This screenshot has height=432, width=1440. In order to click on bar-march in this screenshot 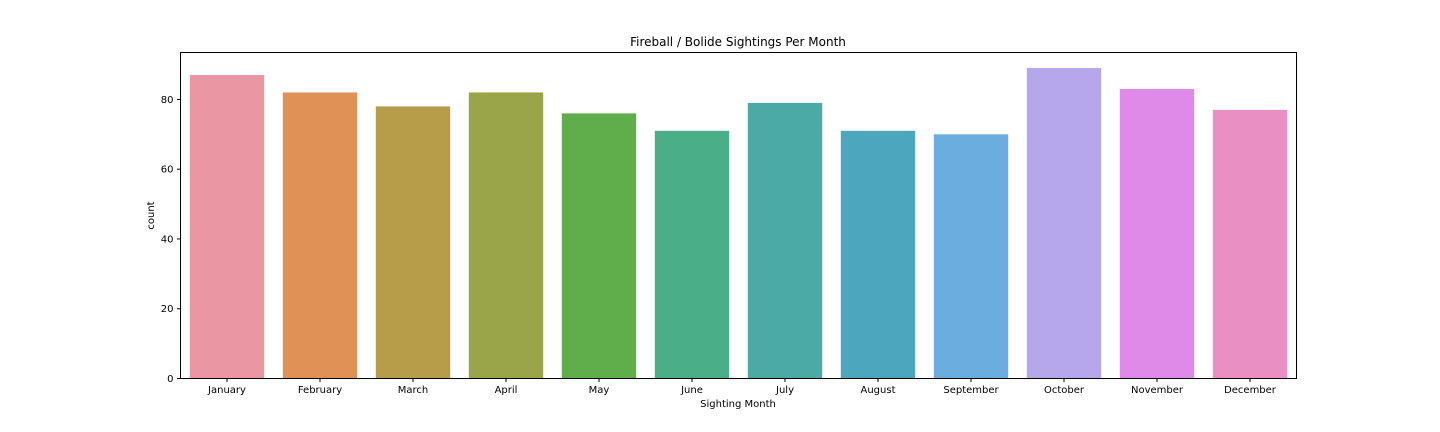, I will do `click(413, 242)`.